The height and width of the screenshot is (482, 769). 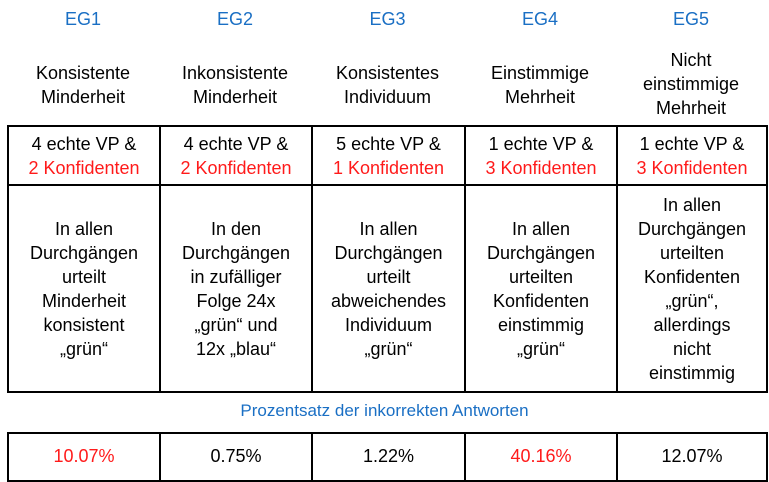 What do you see at coordinates (236, 155) in the screenshot?
I see `composition-cell-eg2: 4 echte VP & 2 Konfidenten` at bounding box center [236, 155].